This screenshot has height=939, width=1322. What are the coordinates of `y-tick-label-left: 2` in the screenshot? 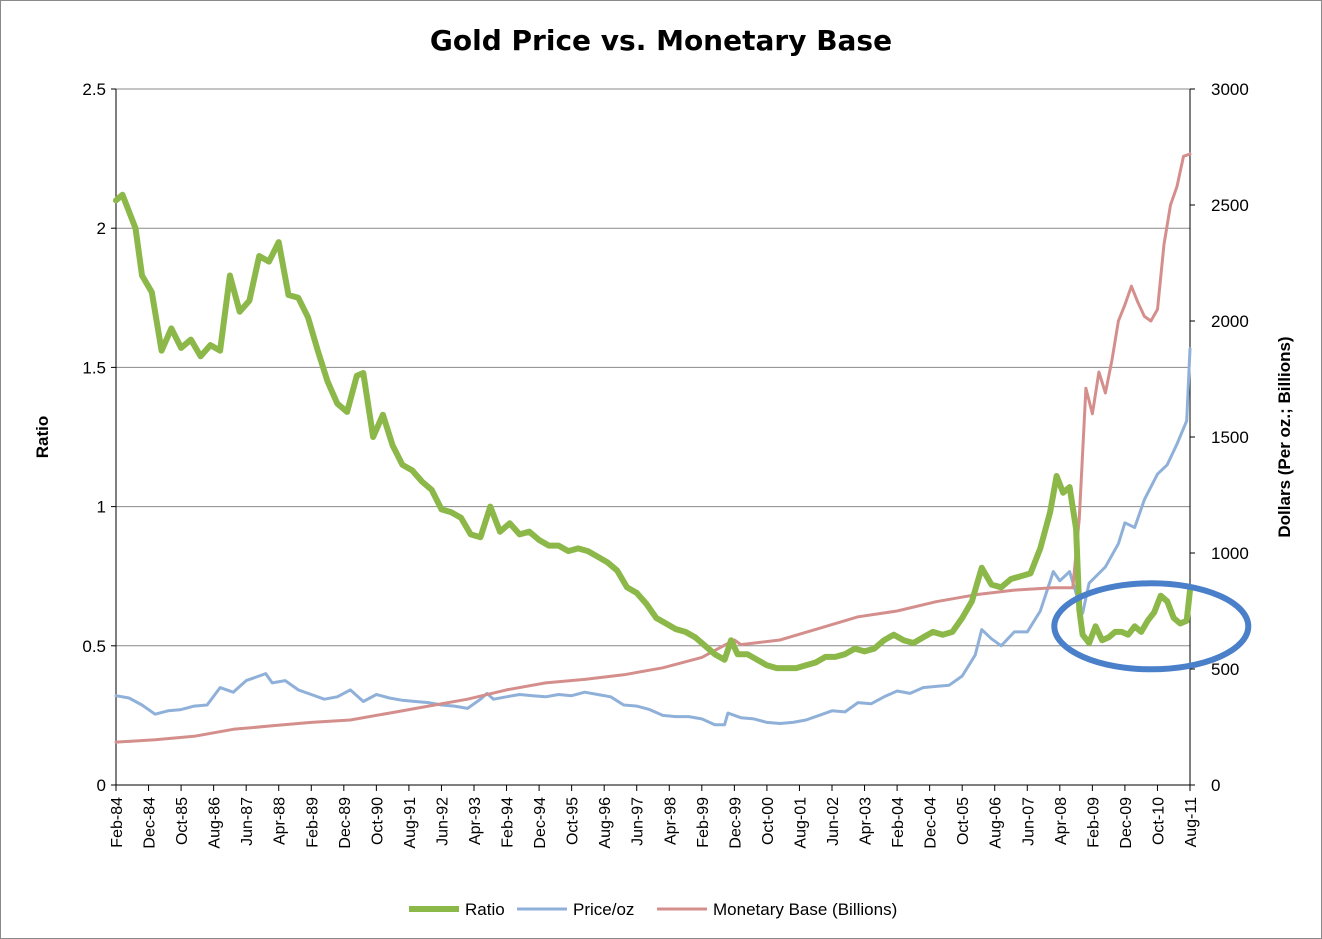 It's located at (101, 228).